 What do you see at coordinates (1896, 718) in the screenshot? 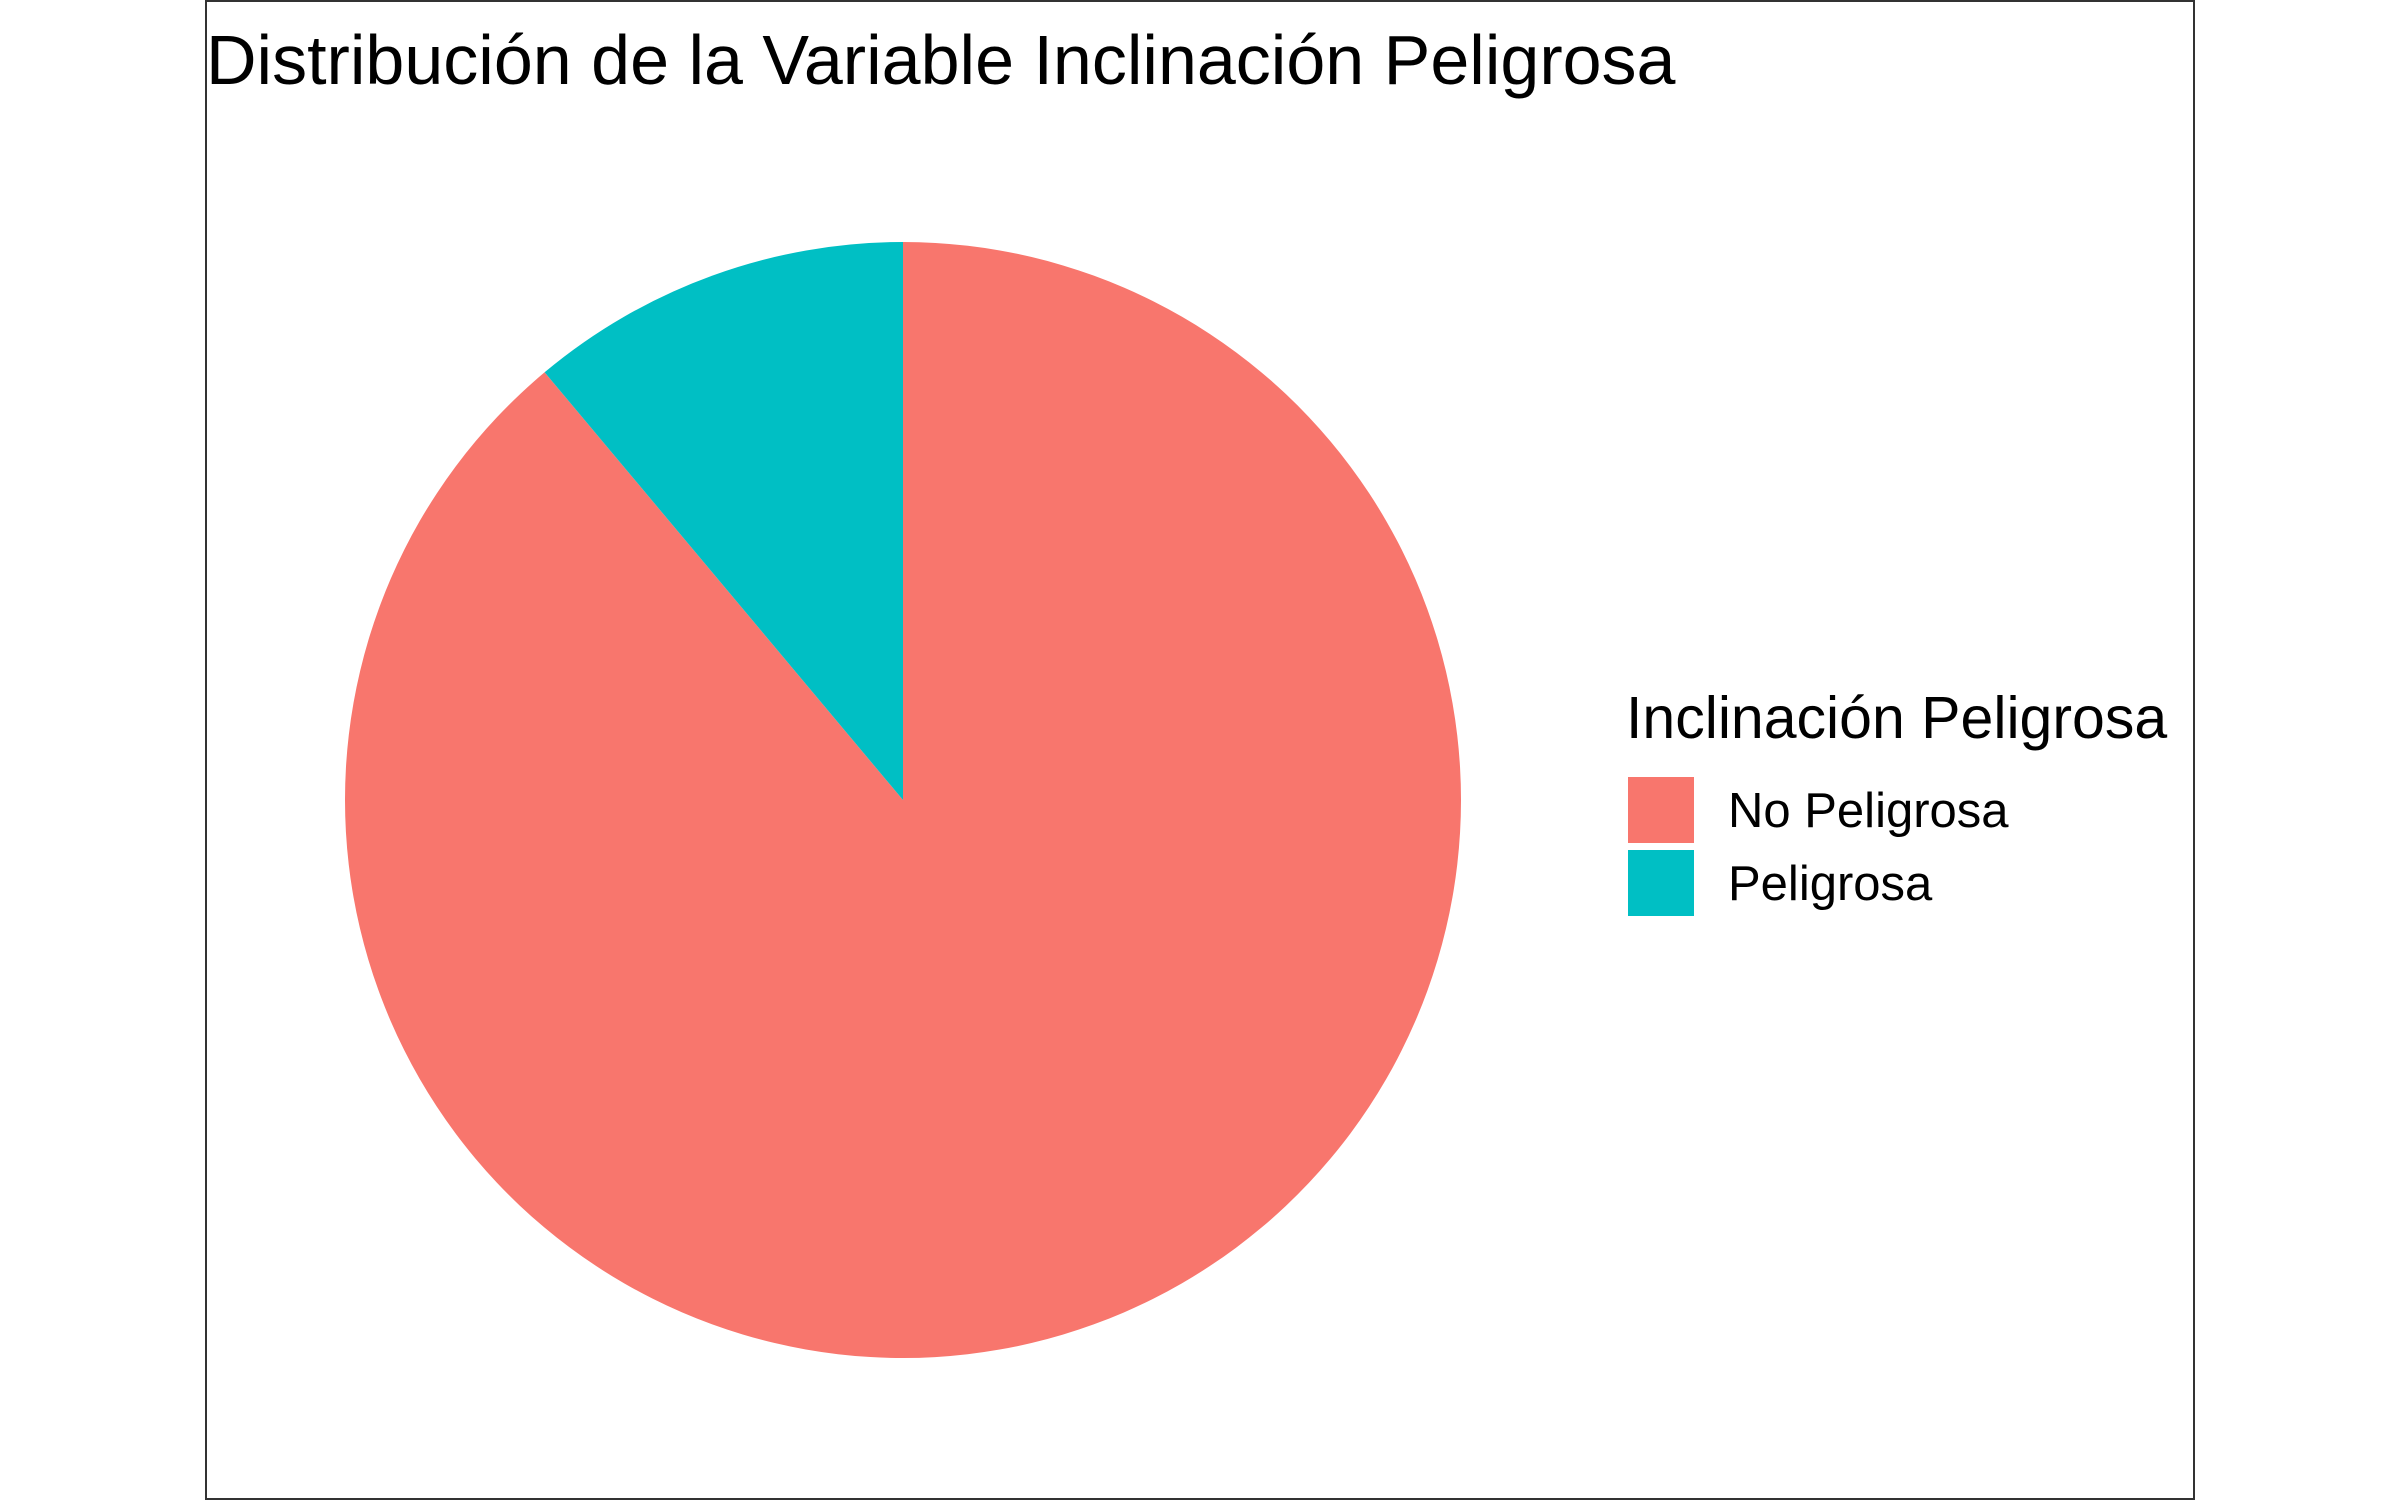
I see `legend-title: Inclinación Peligrosa` at bounding box center [1896, 718].